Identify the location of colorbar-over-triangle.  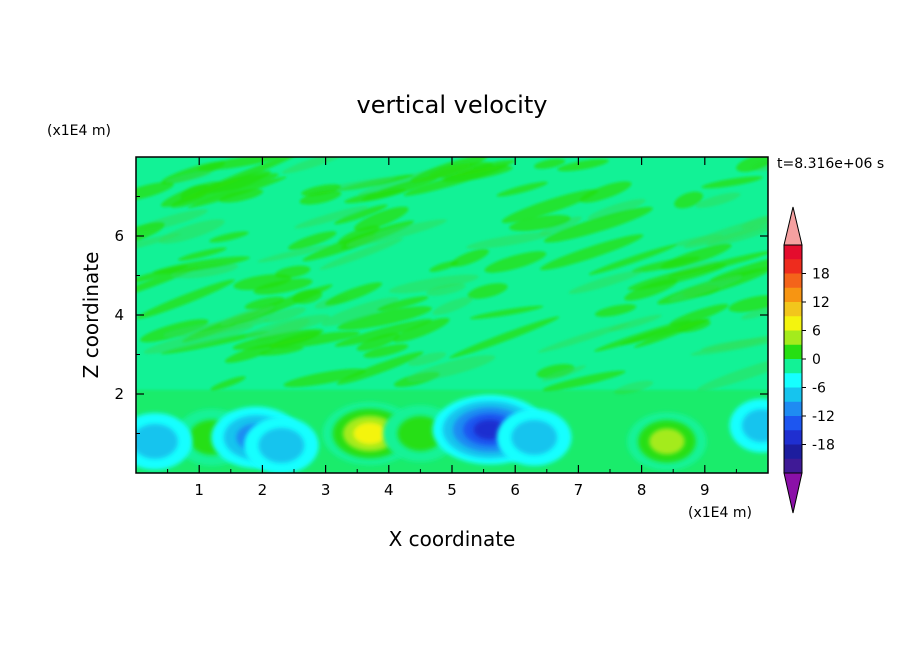
(793, 226).